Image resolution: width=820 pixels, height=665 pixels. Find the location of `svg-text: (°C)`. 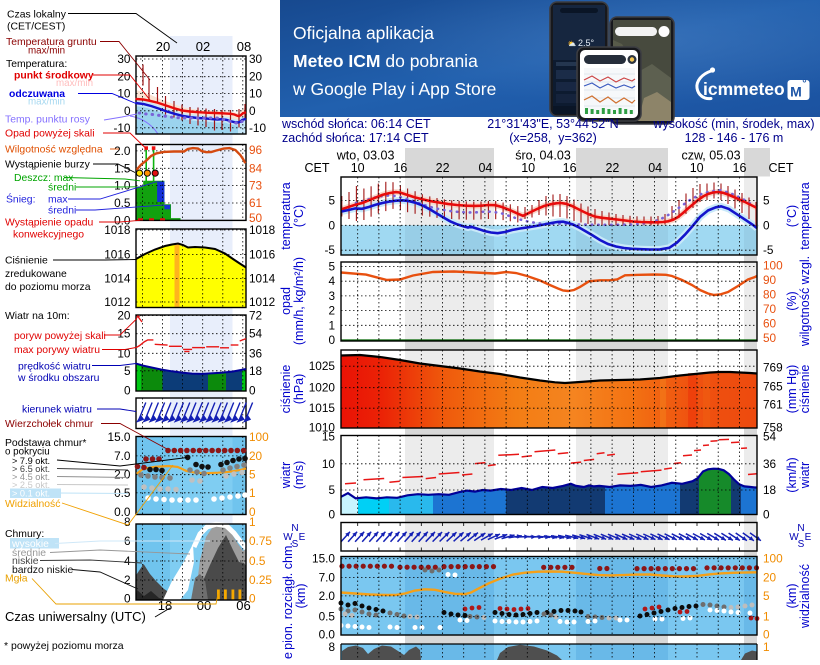

svg-text: (°C) is located at coordinates (792, 216).